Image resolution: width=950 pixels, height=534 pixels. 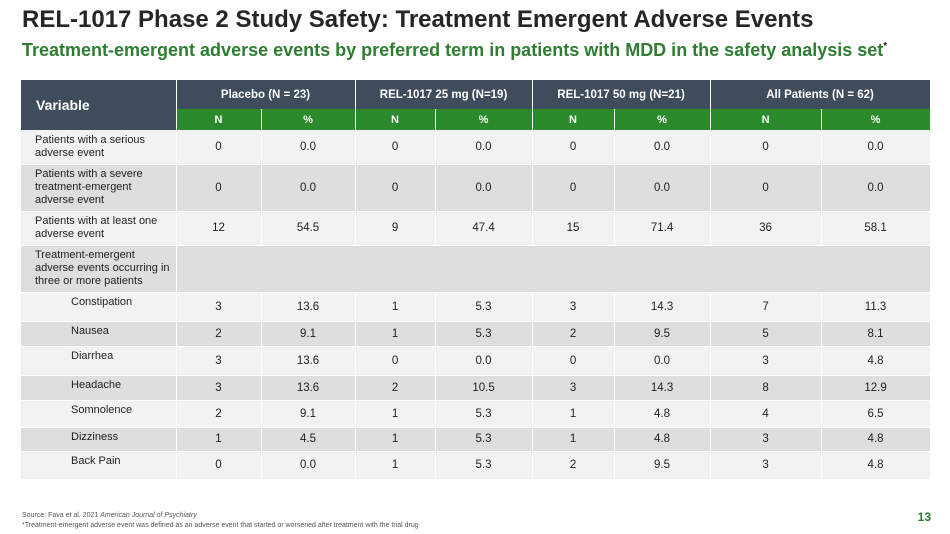 I want to click on group-header: REL-1017 50 mg (N=21), so click(x=621, y=94).